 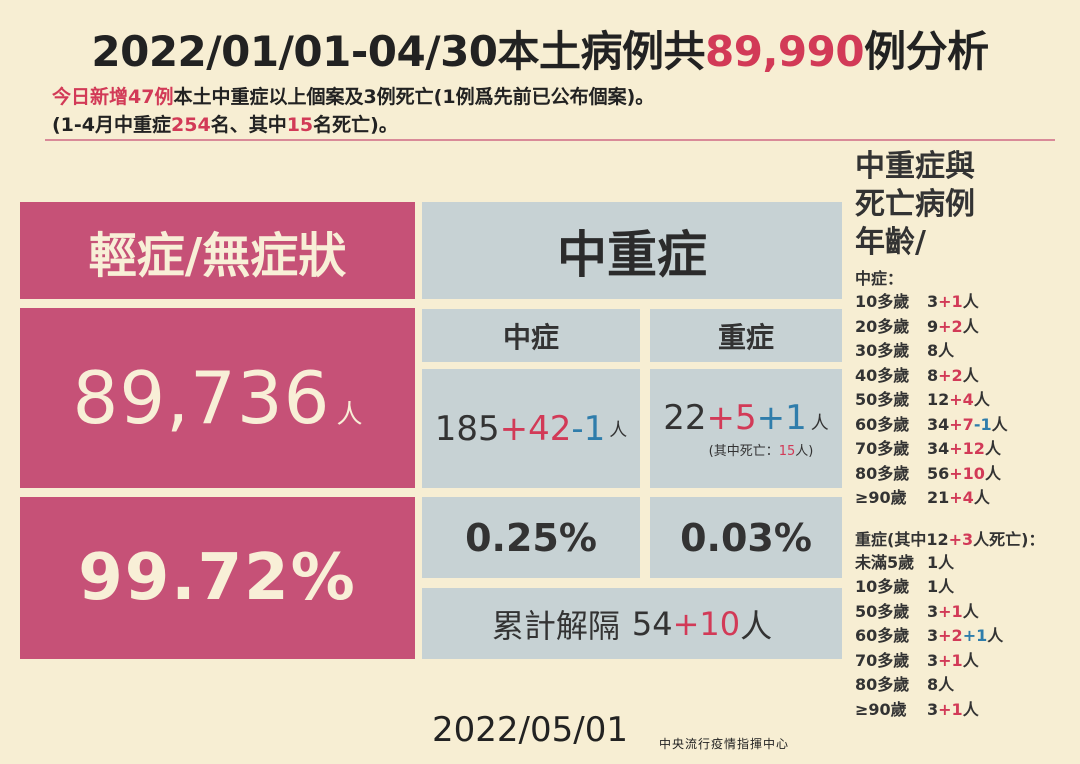 What do you see at coordinates (879, 278) in the screenshot?
I see `moderate-age-title: 中症：` at bounding box center [879, 278].